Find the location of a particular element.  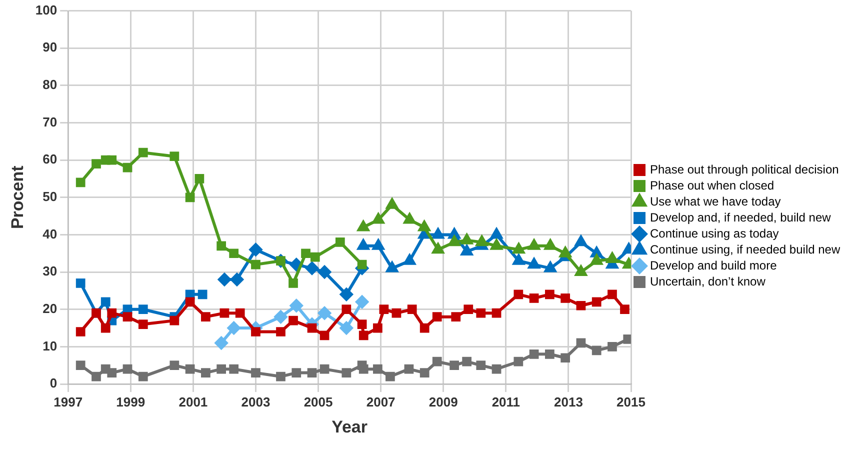

y-tick-label: 20 is located at coordinates (50, 308).